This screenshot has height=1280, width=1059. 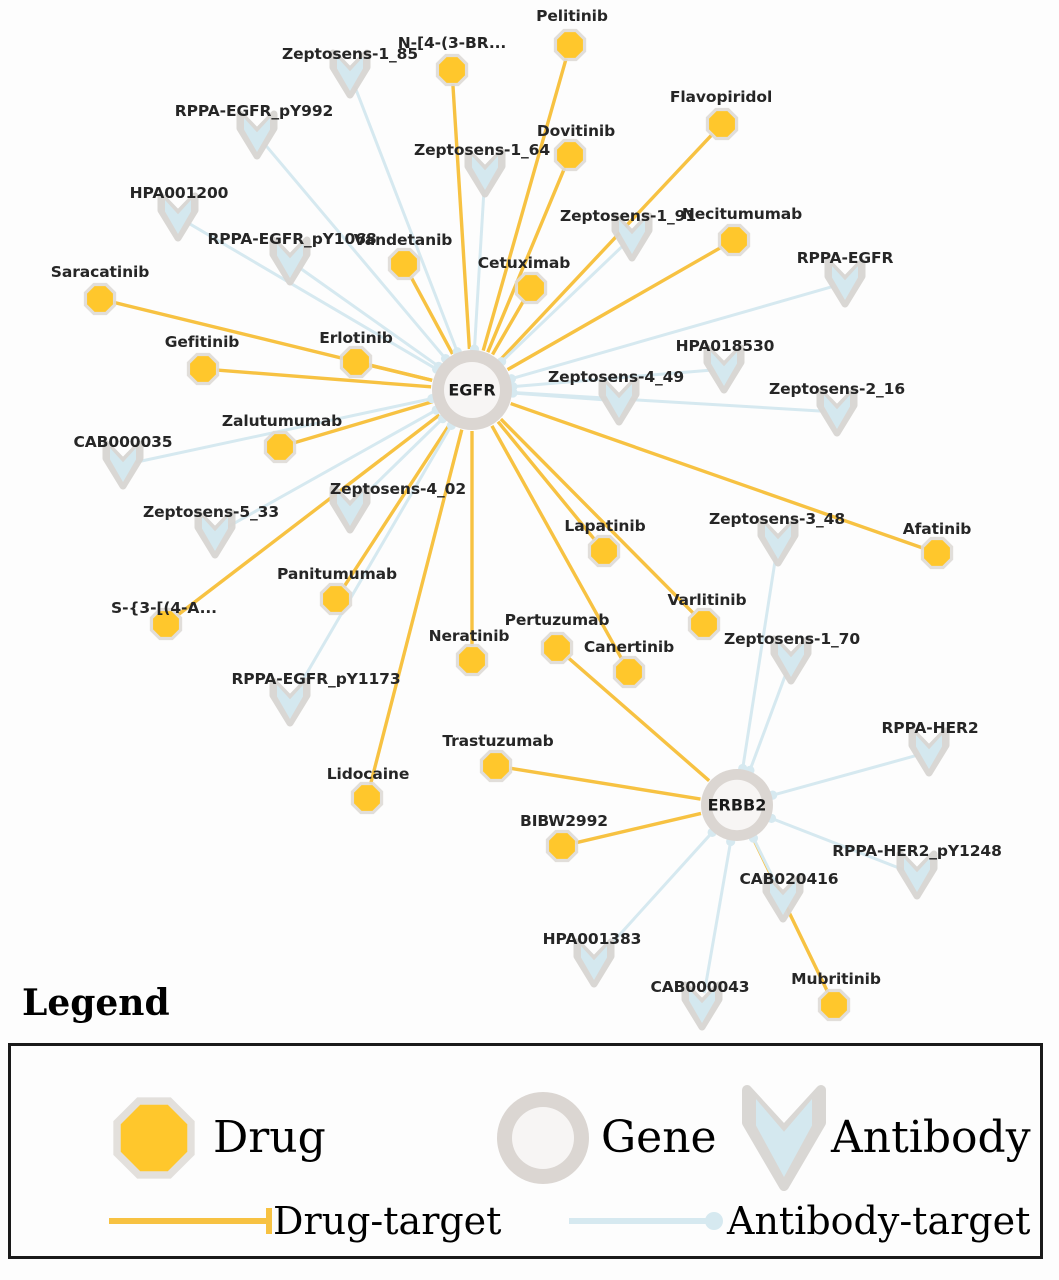 What do you see at coordinates (154, 1138) in the screenshot?
I see `legend-drug-icon` at bounding box center [154, 1138].